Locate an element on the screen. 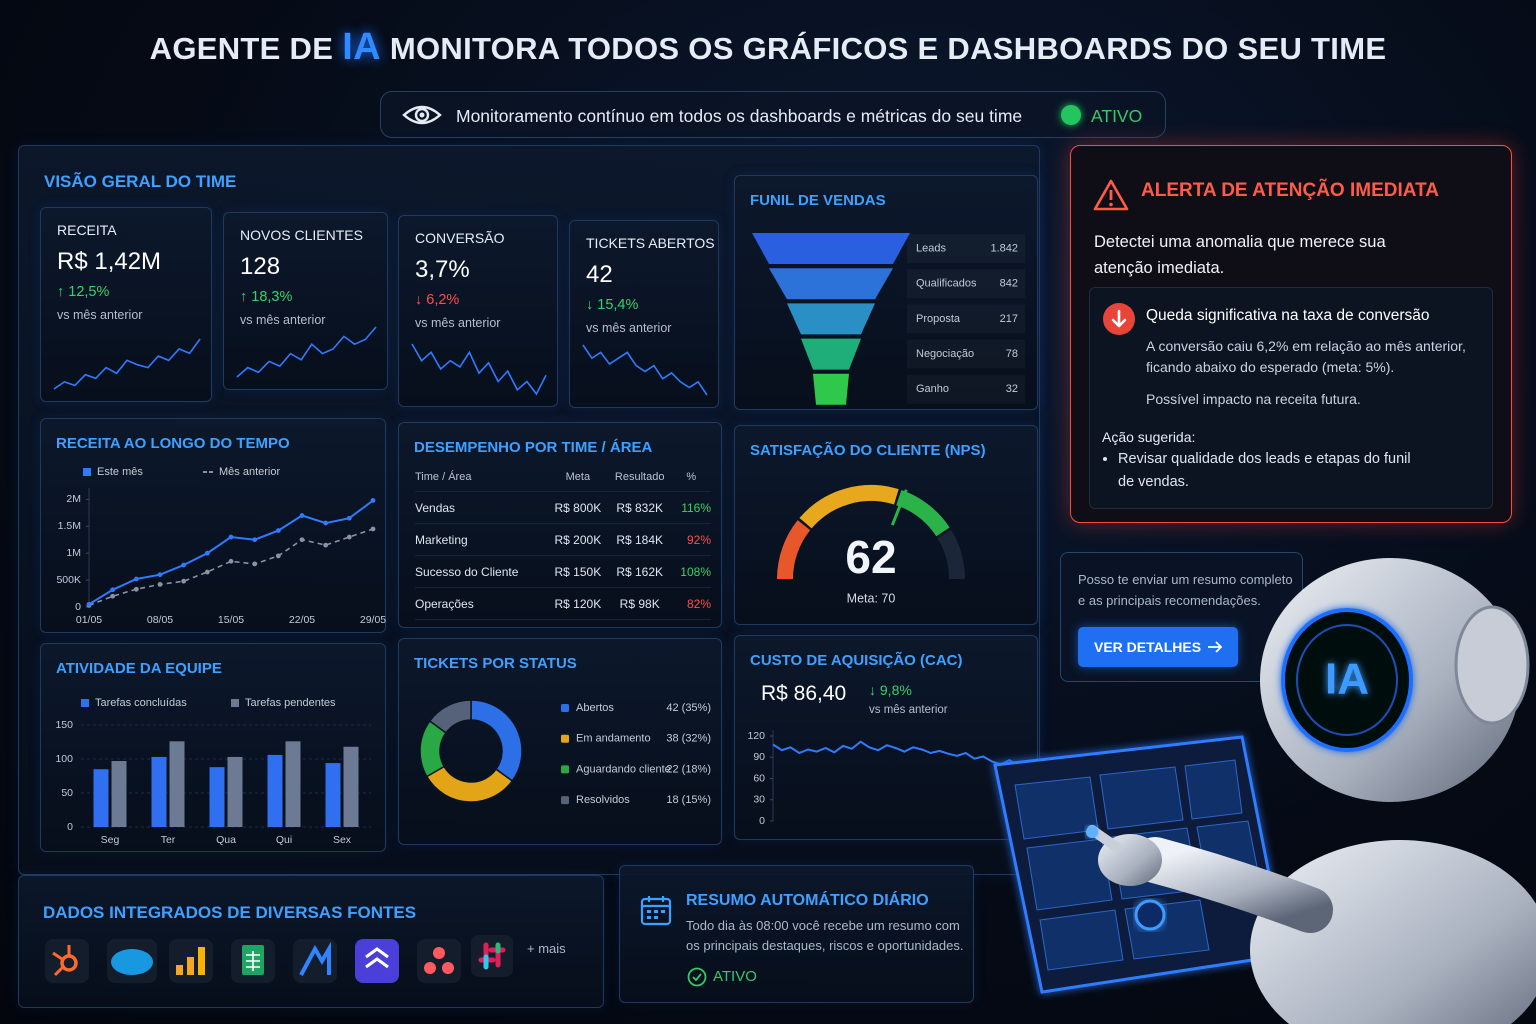 The width and height of the screenshot is (1536, 1024). icon-sheets is located at coordinates (253, 961).